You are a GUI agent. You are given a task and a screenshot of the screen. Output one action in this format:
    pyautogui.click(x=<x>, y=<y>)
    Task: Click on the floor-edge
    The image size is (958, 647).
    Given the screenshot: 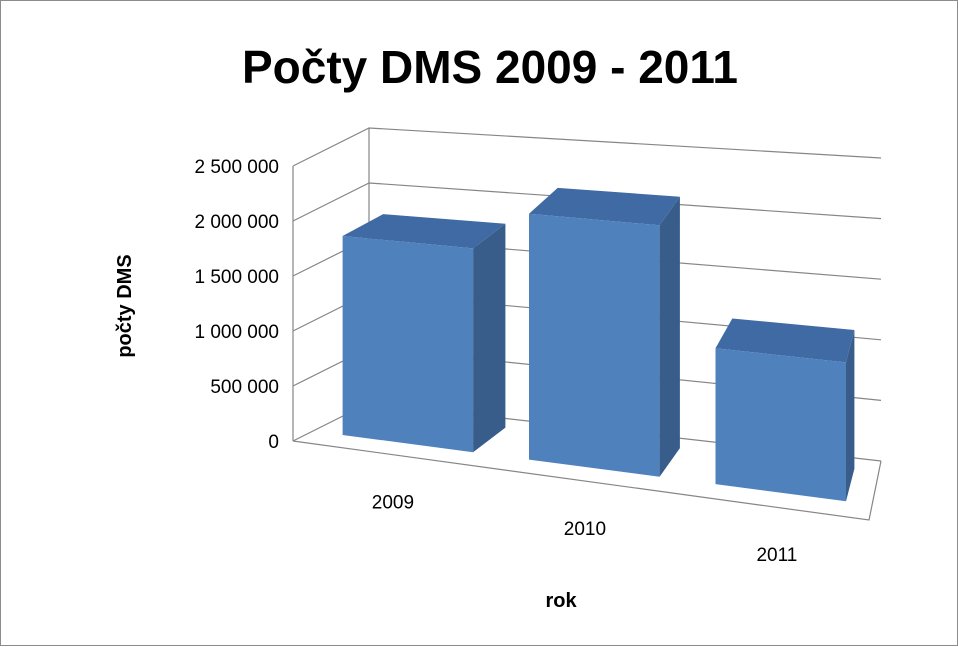 What is the action you would take?
    pyautogui.click(x=587, y=480)
    